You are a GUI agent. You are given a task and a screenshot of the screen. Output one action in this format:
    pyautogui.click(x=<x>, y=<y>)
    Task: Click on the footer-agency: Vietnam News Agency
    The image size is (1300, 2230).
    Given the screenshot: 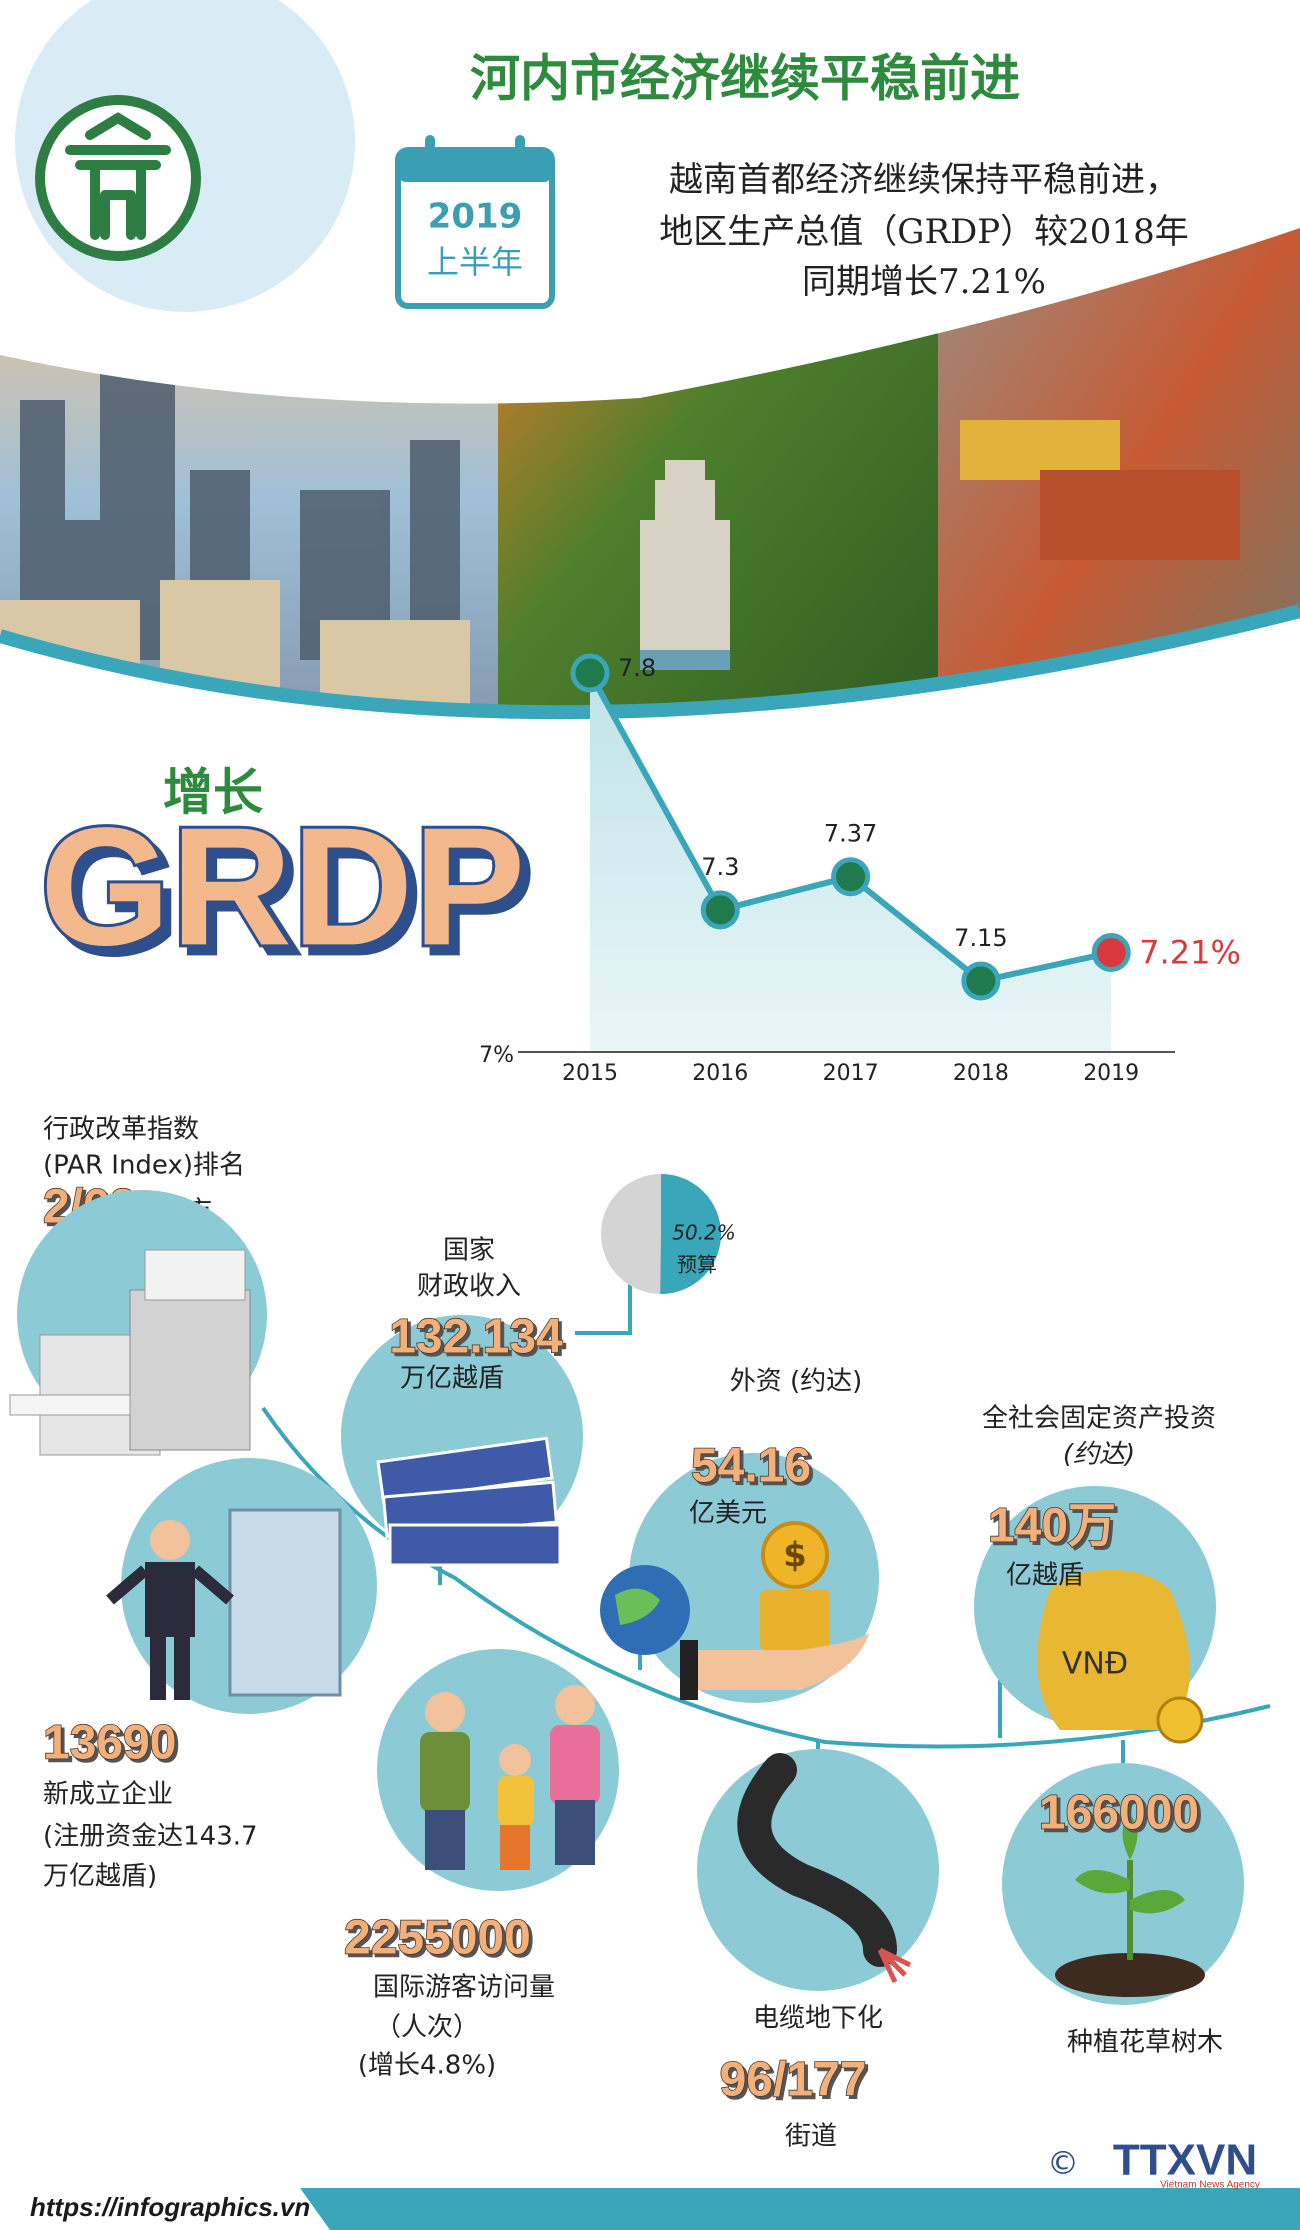 What is the action you would take?
    pyautogui.click(x=1210, y=2185)
    